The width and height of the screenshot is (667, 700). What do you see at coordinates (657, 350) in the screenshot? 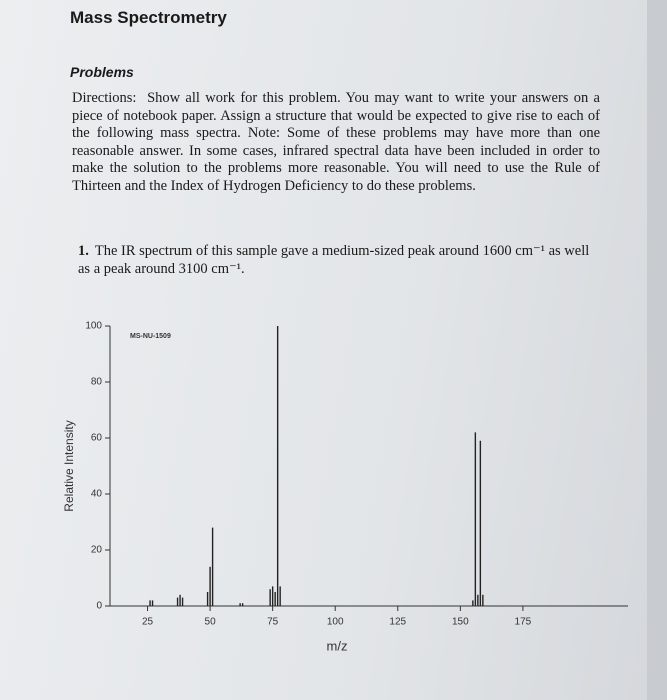
I see `binding-edge` at bounding box center [657, 350].